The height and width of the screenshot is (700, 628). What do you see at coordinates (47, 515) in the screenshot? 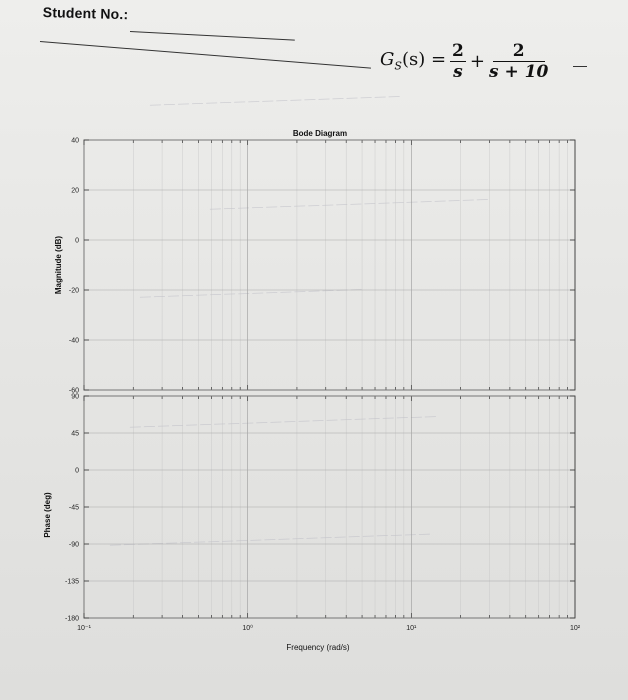
I see `phase-axis-label: Phase (deg)` at bounding box center [47, 515].